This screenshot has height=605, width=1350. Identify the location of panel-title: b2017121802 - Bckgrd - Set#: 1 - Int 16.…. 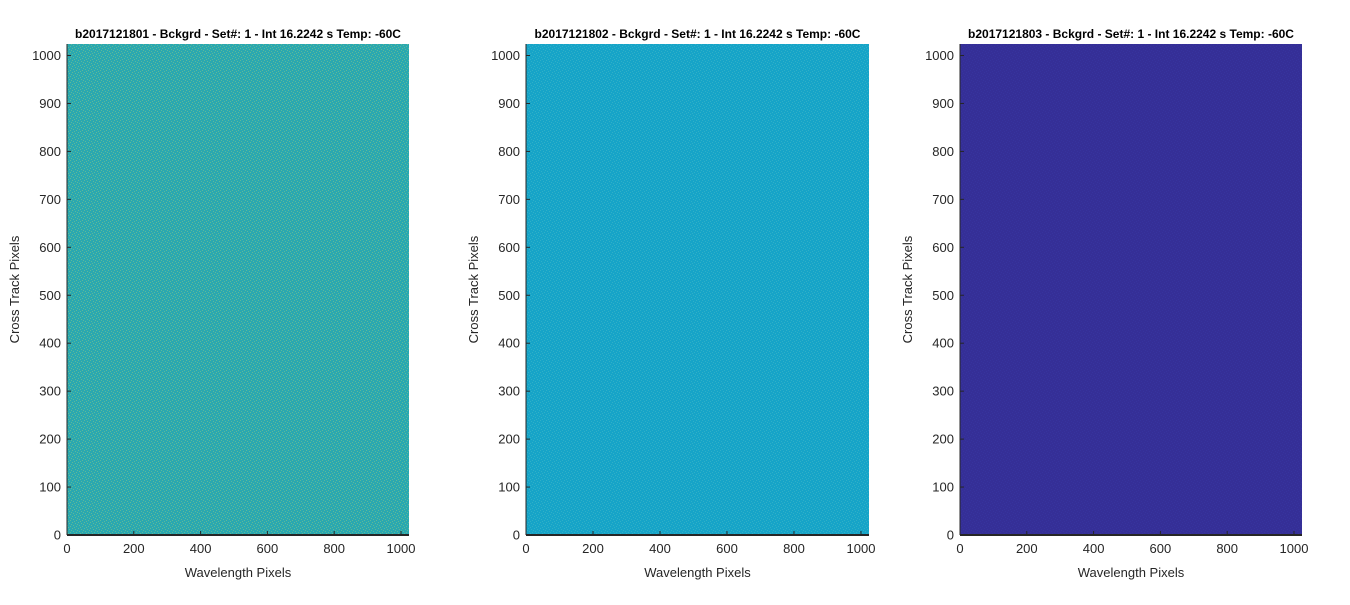
(698, 34).